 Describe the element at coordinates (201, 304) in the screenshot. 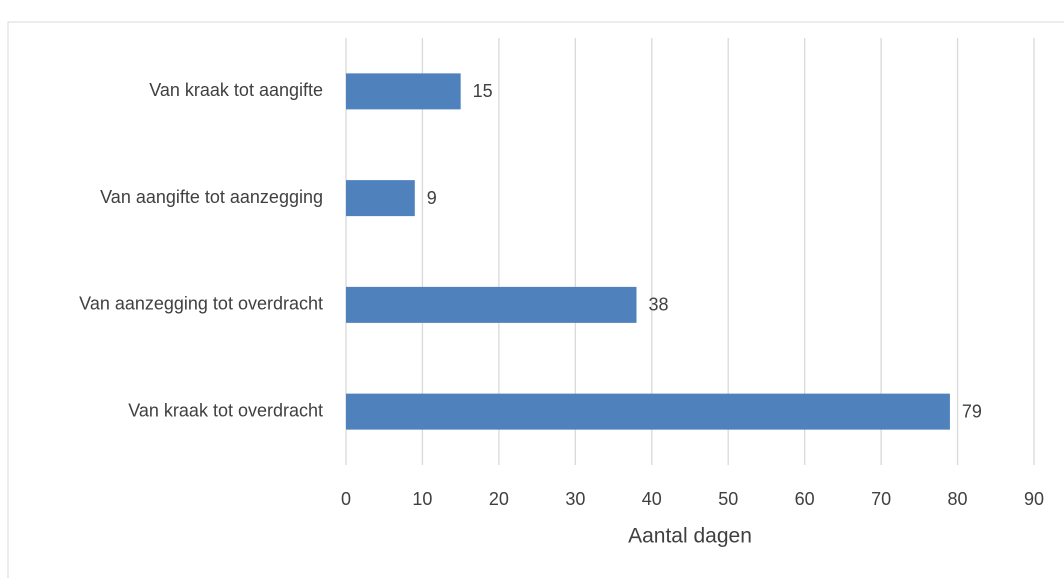

I see `y-tick-label: Van aanzegging tot overdracht` at that location.